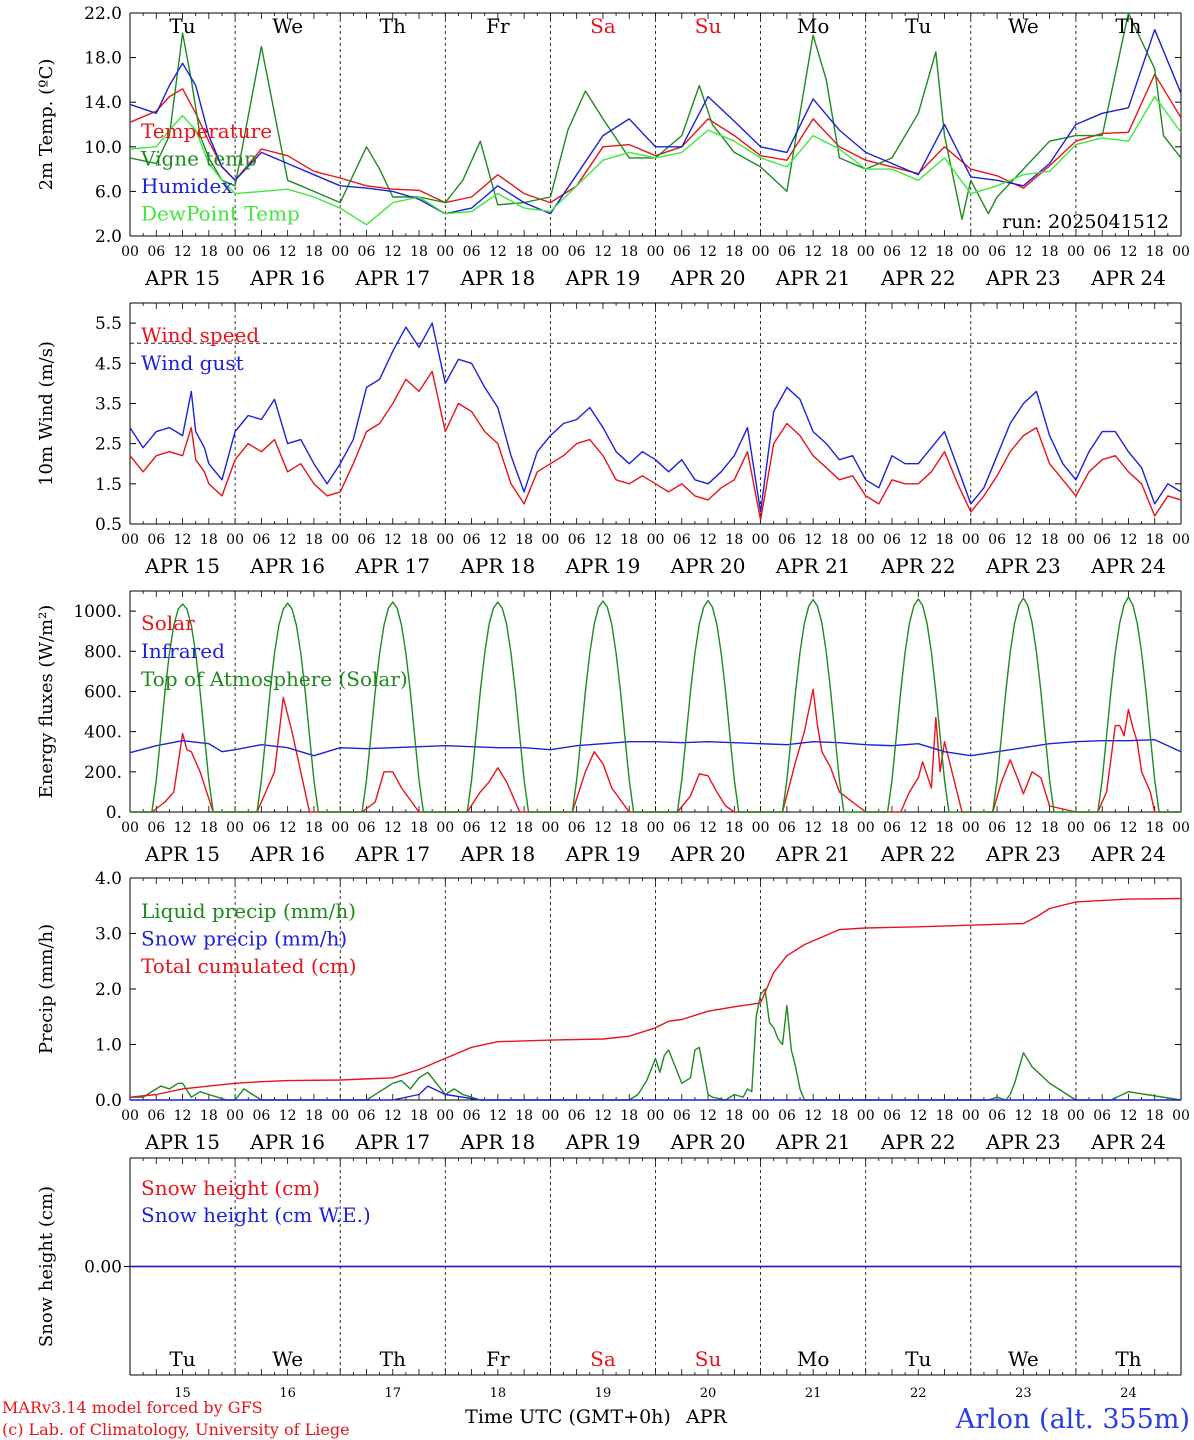 The width and height of the screenshot is (1194, 1440). What do you see at coordinates (498, 1393) in the screenshot?
I see `day-number-label: 18` at bounding box center [498, 1393].